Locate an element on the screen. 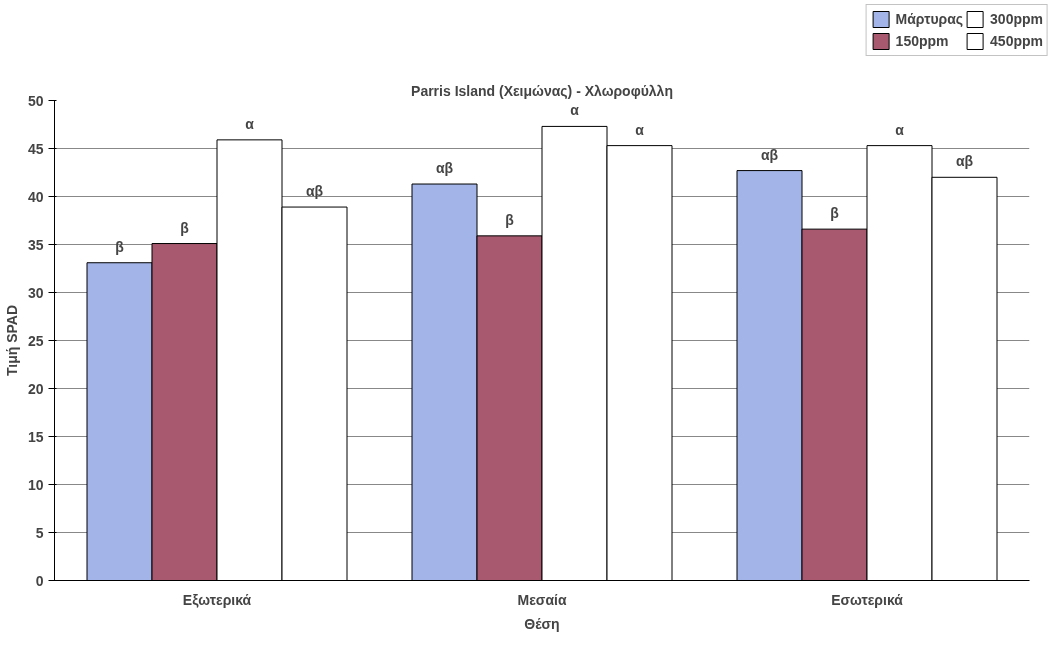 The image size is (1062, 648). y-tick-label: 15 is located at coordinates (35, 436).